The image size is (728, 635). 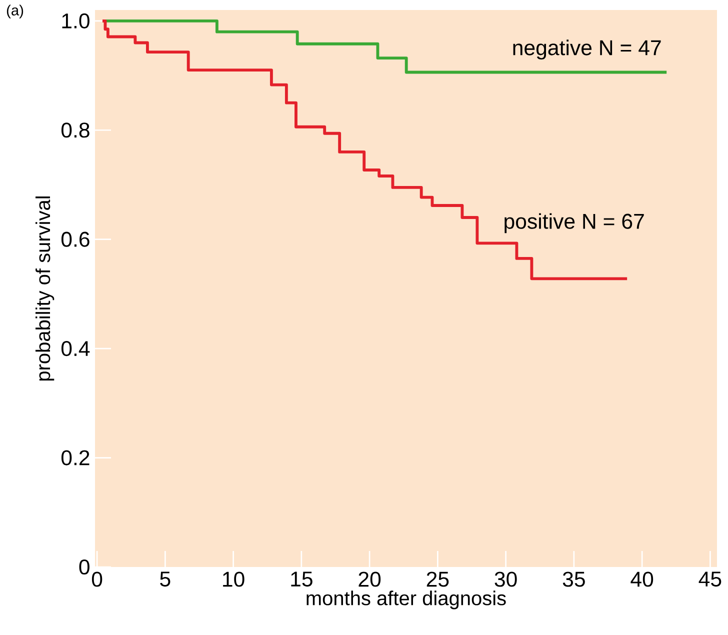 What do you see at coordinates (84, 567) in the screenshot?
I see `y-tick-label: 0` at bounding box center [84, 567].